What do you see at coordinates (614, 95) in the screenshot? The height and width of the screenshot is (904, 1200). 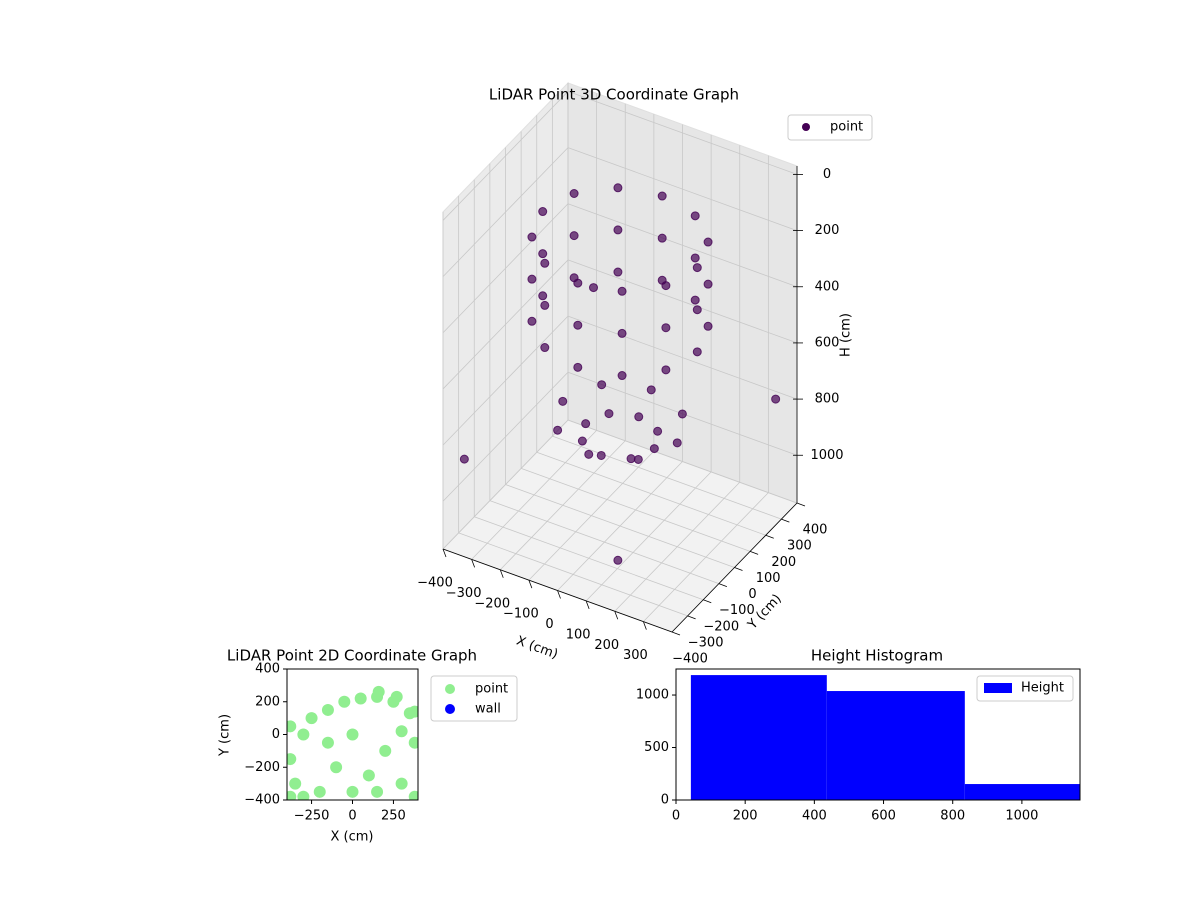 I see `chart-title: LiDAR Point 3D Coordinate Graph` at bounding box center [614, 95].